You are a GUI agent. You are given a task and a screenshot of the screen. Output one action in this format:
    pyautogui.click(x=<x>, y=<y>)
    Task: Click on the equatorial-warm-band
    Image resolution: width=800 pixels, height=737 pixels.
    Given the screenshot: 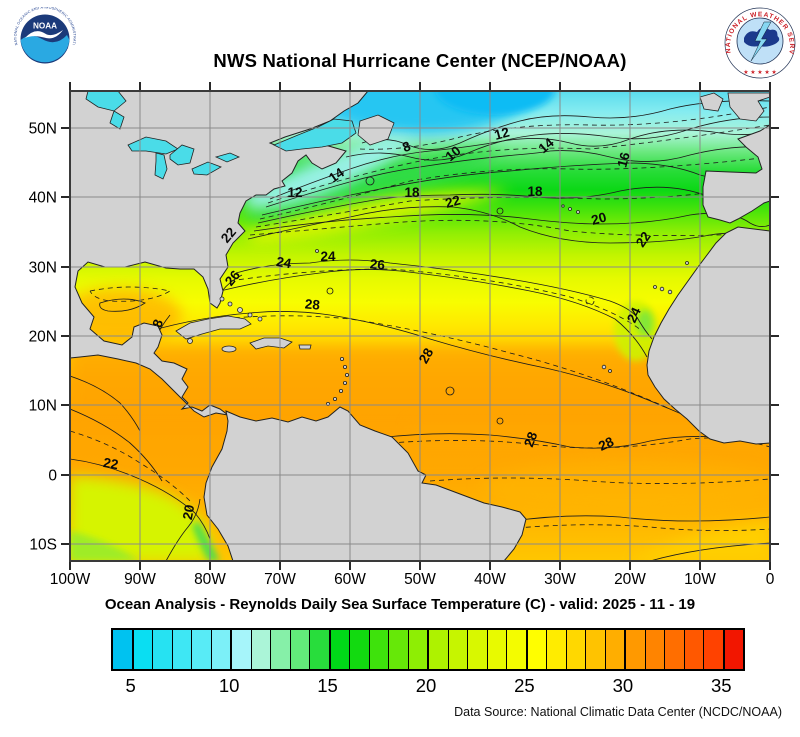 What is the action you would take?
    pyautogui.click(x=590, y=438)
    